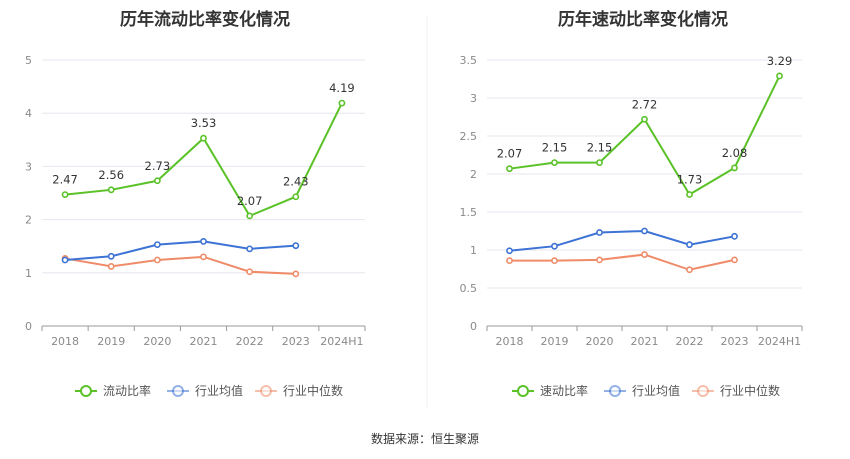 Image resolution: width=850 pixels, height=459 pixels. I want to click on legend-label: 速动比率, so click(564, 390).